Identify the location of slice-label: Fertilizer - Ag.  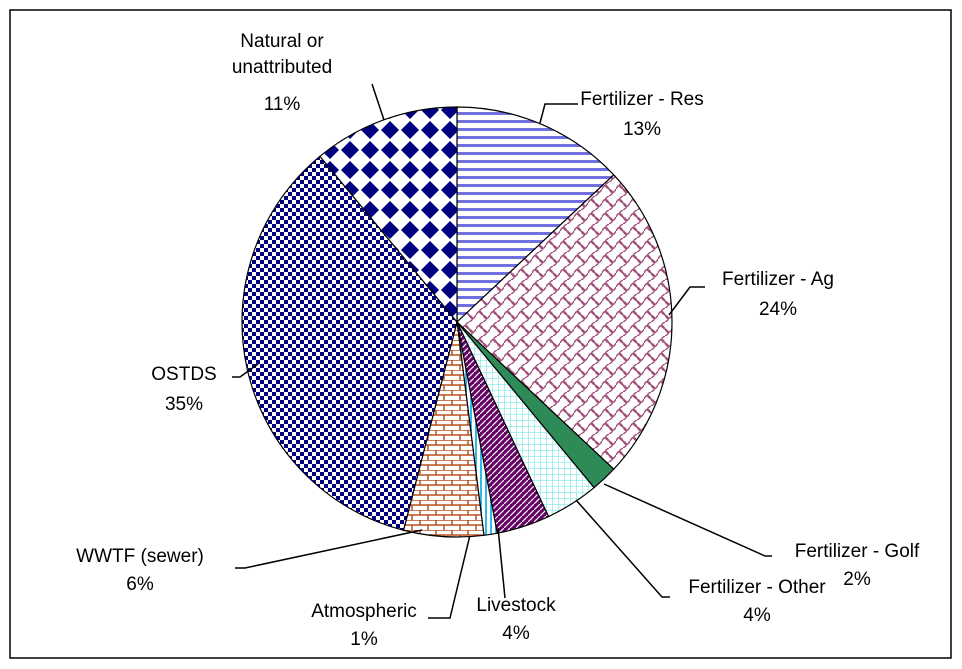
(778, 279).